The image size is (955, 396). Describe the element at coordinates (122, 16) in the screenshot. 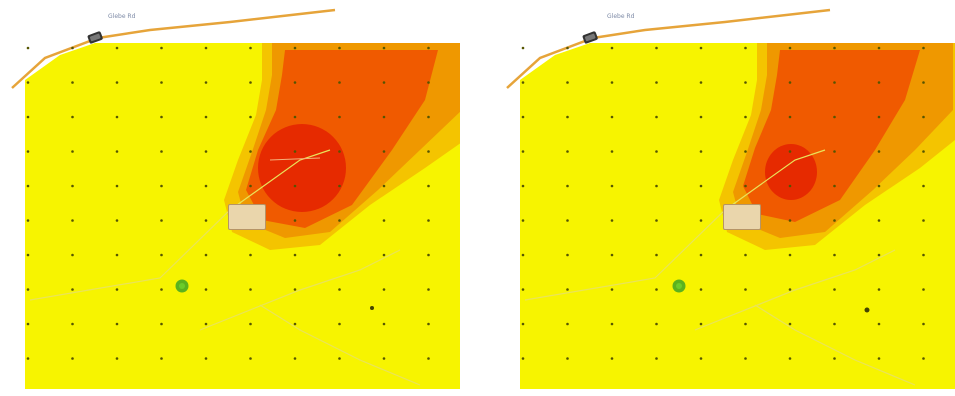

I see `place-label: Glebe Rd` at that location.